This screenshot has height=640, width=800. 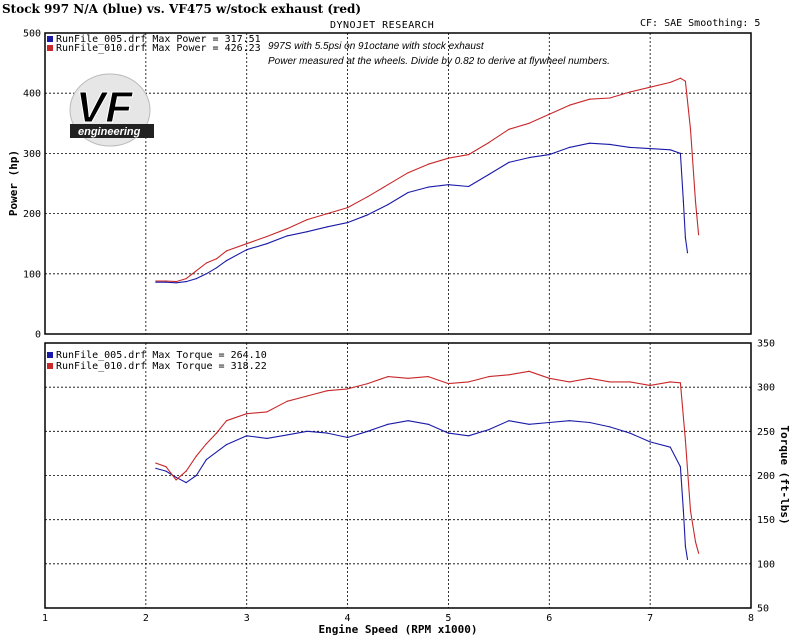 I want to click on power-y-axis-label: Power (hp), so click(x=13, y=183).